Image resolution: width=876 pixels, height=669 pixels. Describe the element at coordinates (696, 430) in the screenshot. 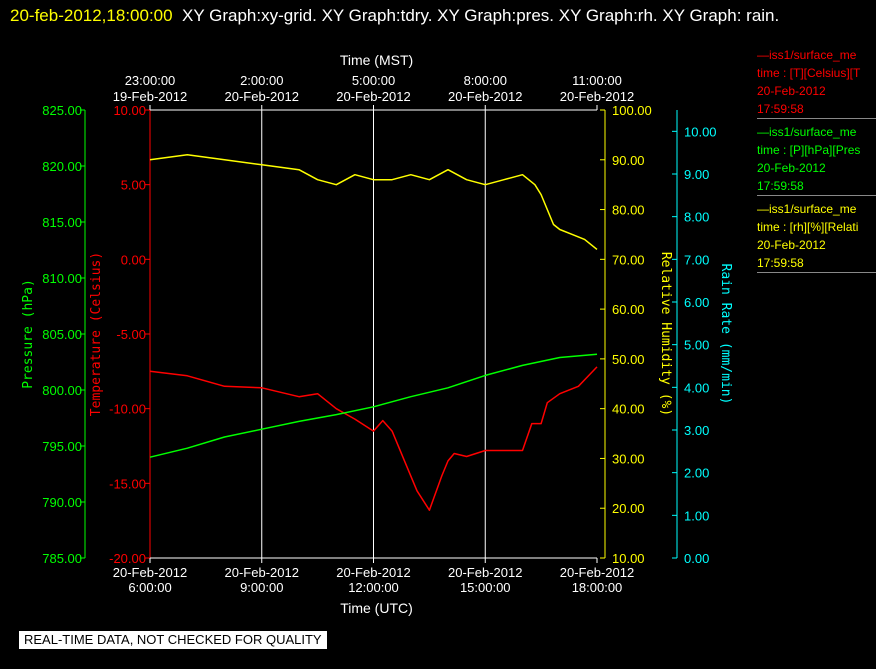

I see `rain-tick-label: 3.00` at that location.